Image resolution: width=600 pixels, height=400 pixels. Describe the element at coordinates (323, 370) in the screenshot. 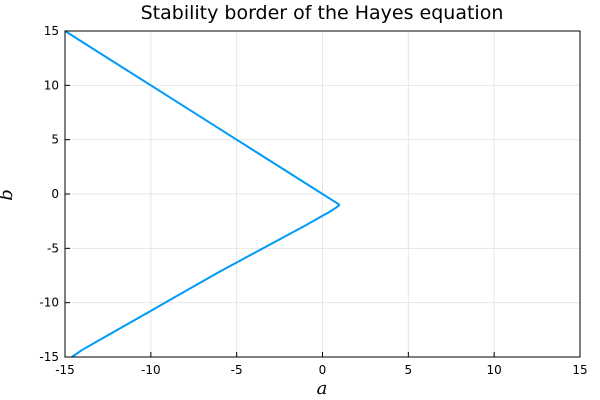

I see `x-tick-label: 0` at that location.